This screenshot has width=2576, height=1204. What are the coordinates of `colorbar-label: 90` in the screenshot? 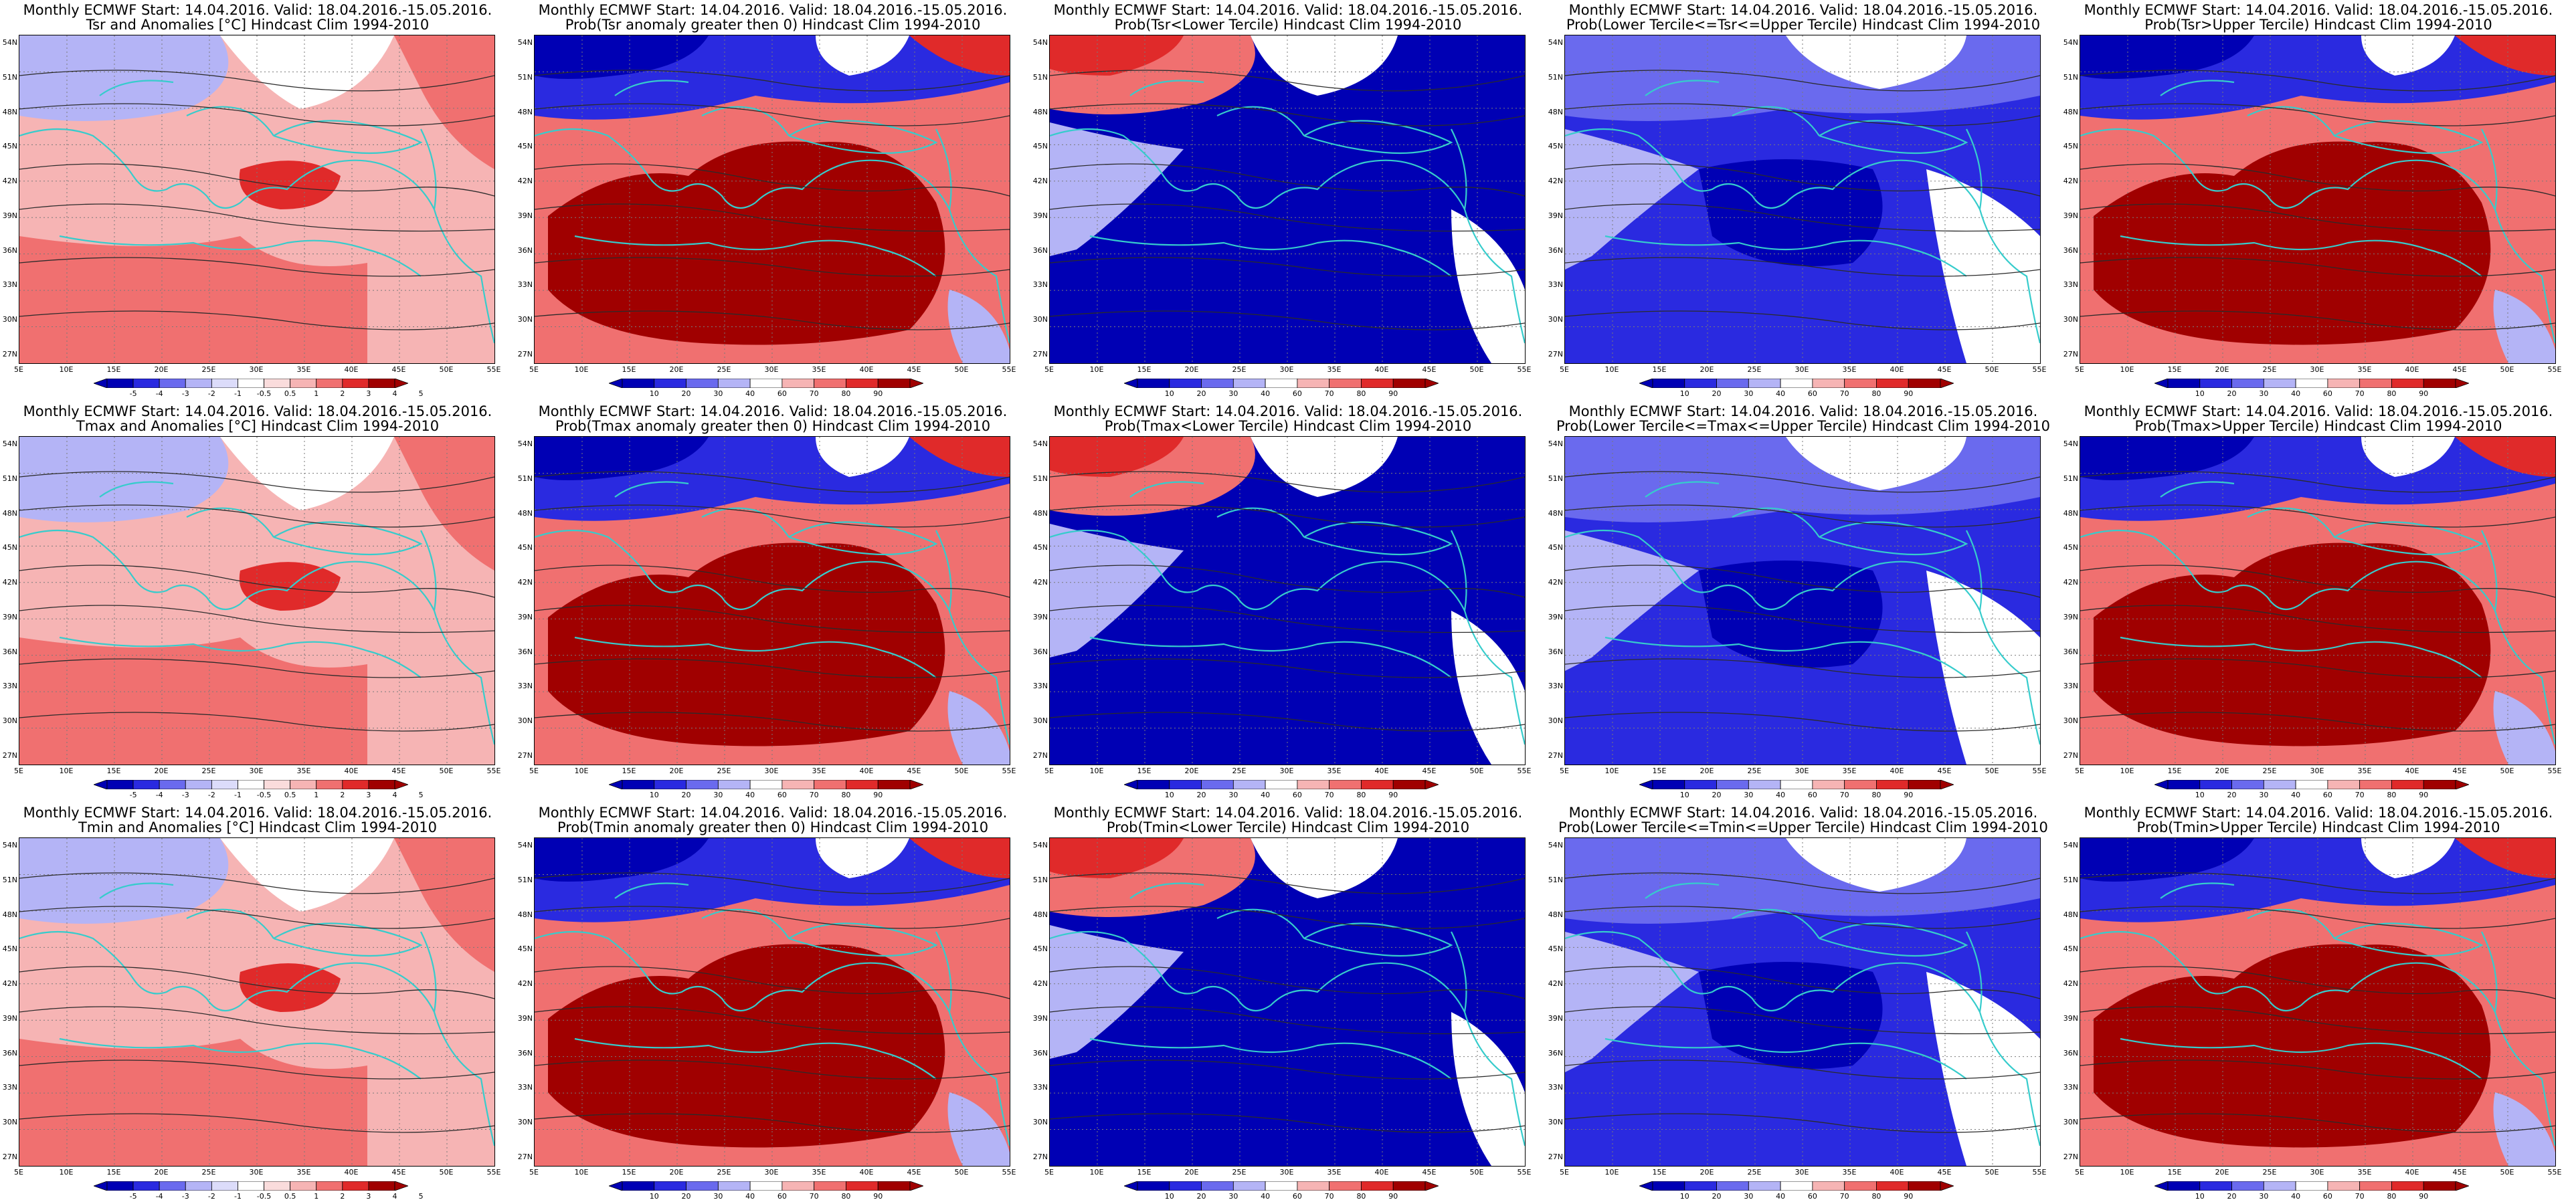 It's located at (1393, 795).